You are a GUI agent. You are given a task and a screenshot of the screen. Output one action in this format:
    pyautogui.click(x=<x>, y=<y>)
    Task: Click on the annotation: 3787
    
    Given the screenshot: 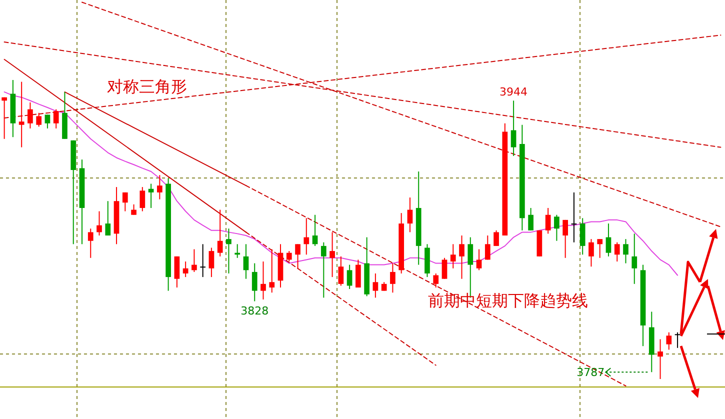 What is the action you would take?
    pyautogui.click(x=590, y=373)
    